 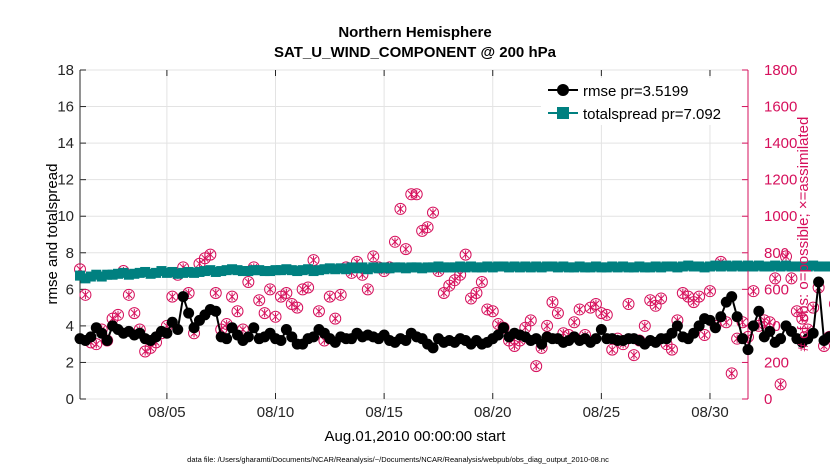 What do you see at coordinates (452, 272) in the screenshot?
I see `totalspread-series` at bounding box center [452, 272].